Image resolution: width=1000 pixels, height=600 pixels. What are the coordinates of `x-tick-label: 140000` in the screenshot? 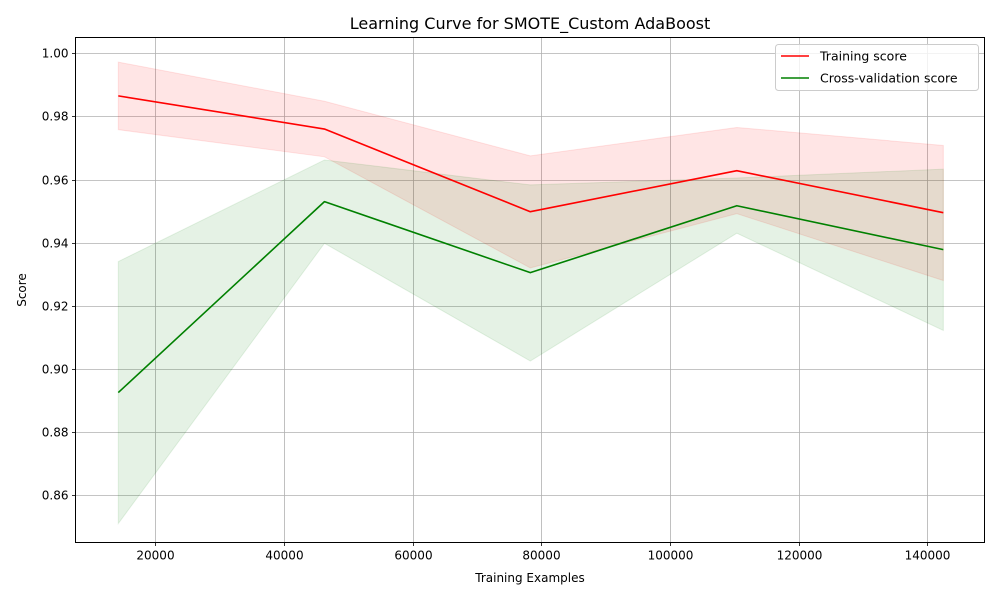 It's located at (928, 556).